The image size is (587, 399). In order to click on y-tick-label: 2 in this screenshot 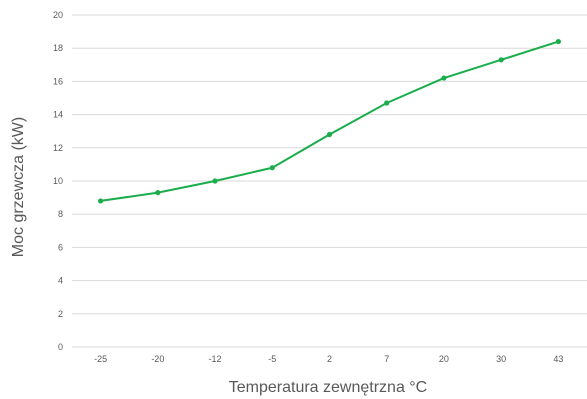, I will do `click(60, 314)`.